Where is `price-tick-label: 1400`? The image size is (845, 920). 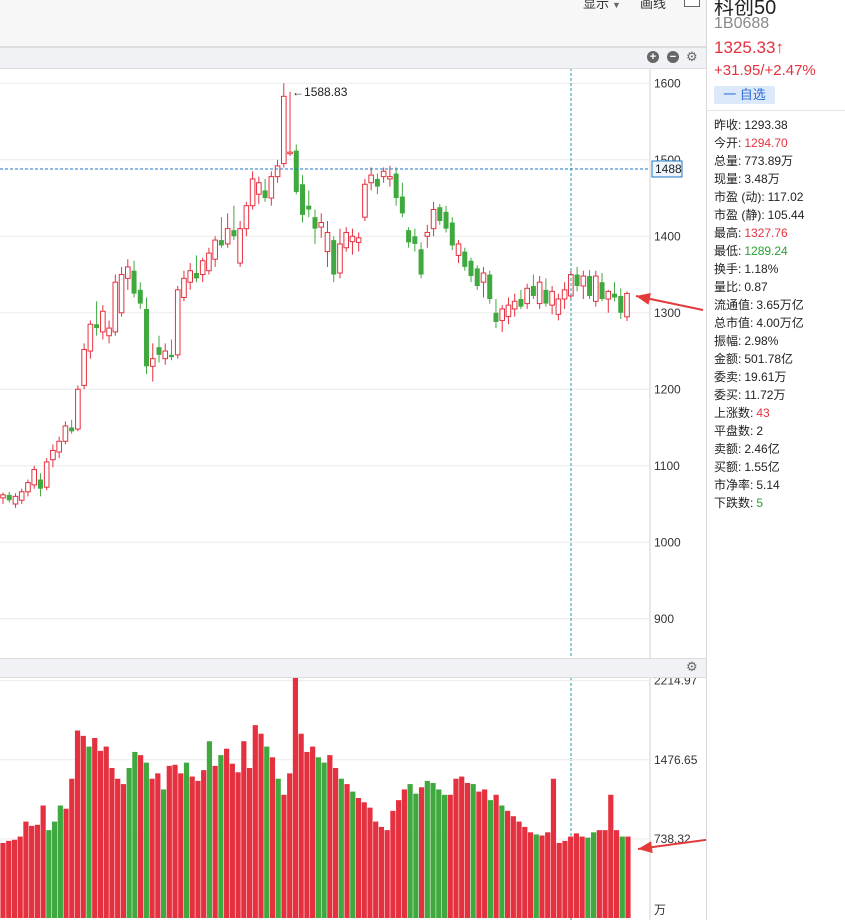 price-tick-label: 1400 is located at coordinates (667, 236).